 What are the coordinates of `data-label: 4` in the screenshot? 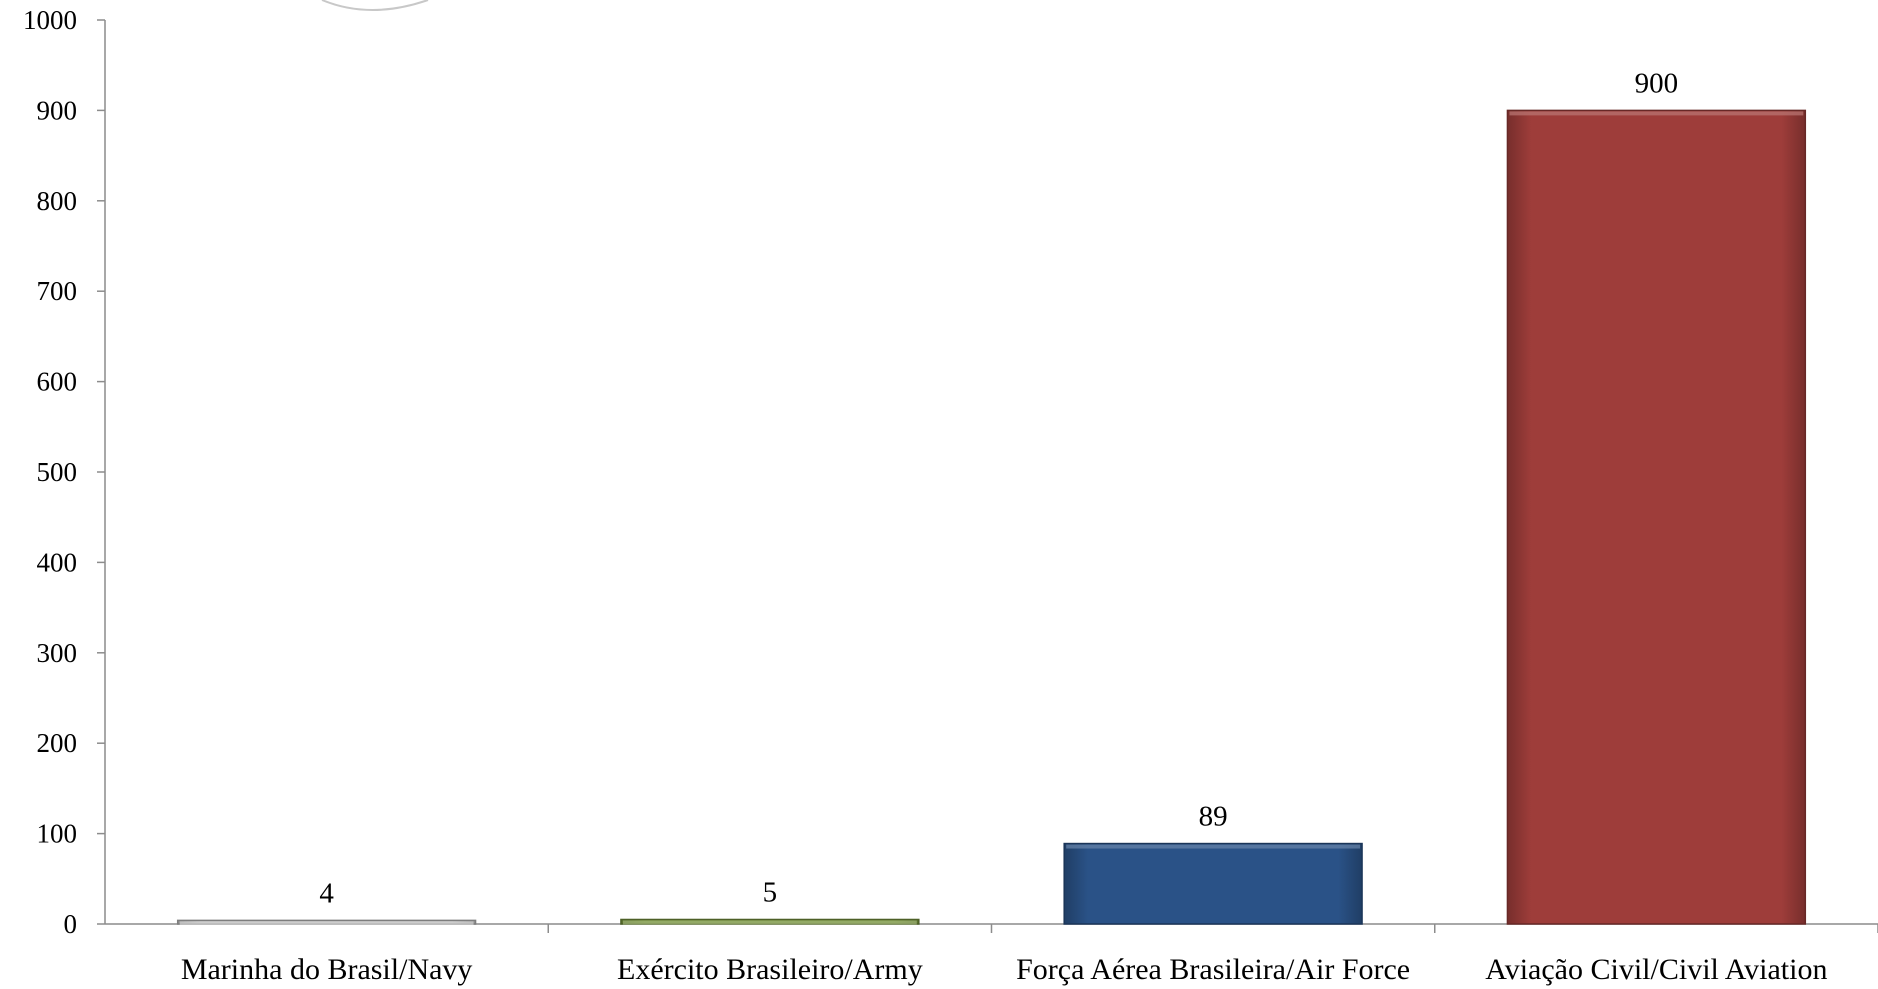 It's located at (326, 893).